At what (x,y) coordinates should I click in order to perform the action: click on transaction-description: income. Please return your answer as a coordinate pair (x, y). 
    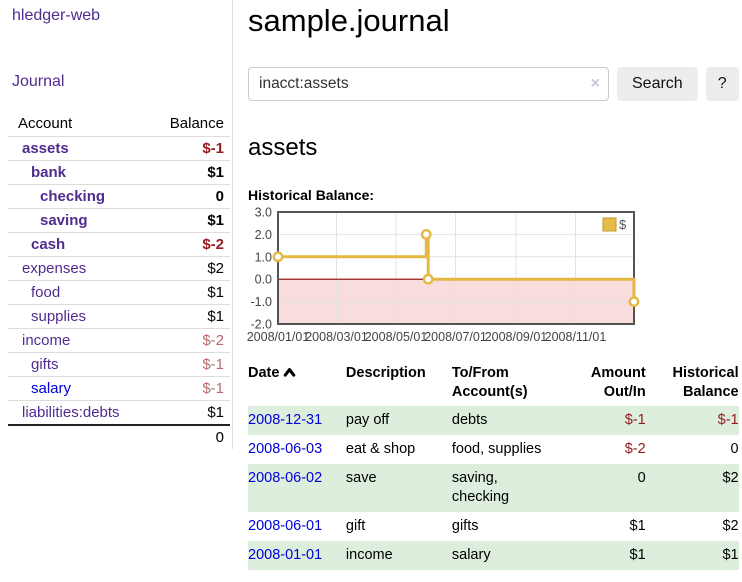
    Looking at the image, I should click on (369, 555).